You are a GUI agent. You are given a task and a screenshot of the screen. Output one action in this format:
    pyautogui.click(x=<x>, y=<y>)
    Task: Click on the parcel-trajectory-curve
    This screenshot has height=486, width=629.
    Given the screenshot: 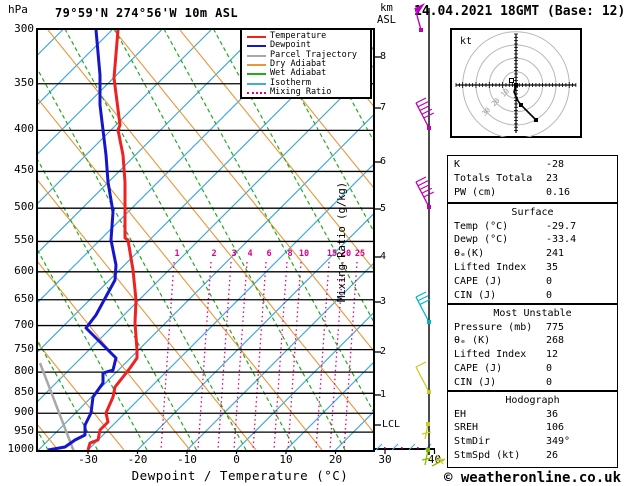 What is the action you would take?
    pyautogui.click(x=56, y=406)
    